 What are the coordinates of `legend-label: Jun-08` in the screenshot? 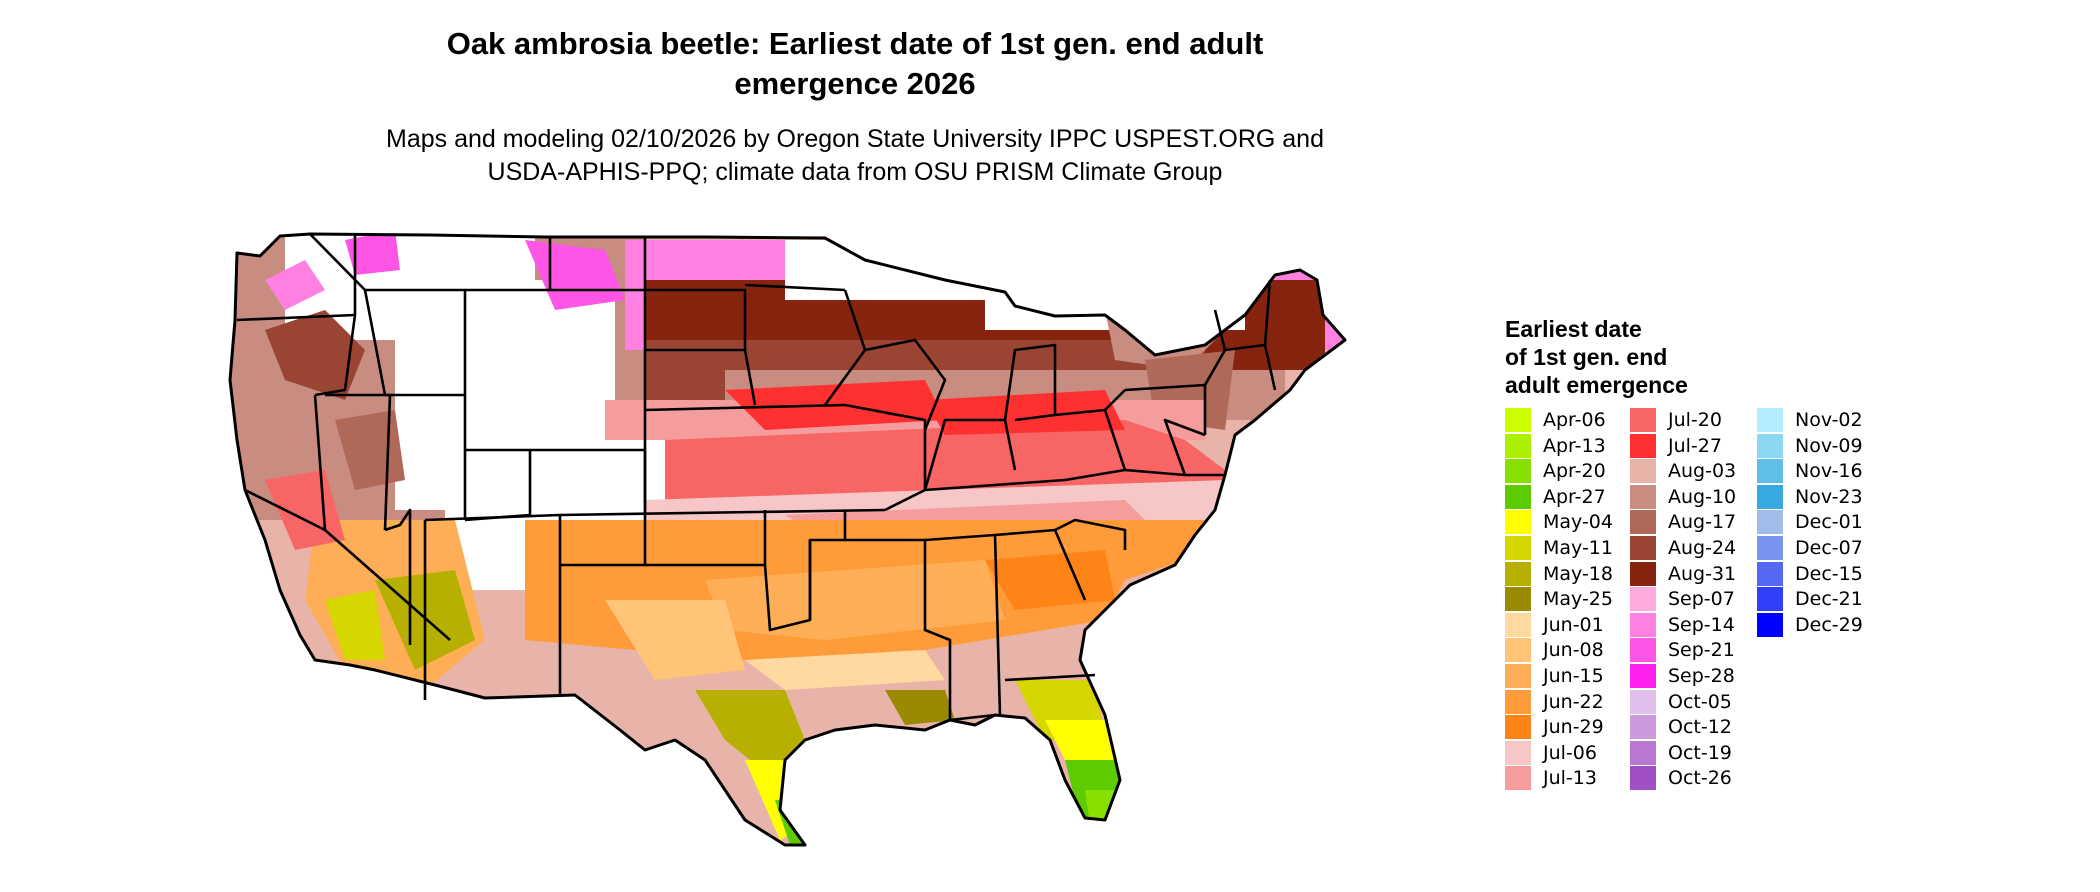 It's located at (1573, 650).